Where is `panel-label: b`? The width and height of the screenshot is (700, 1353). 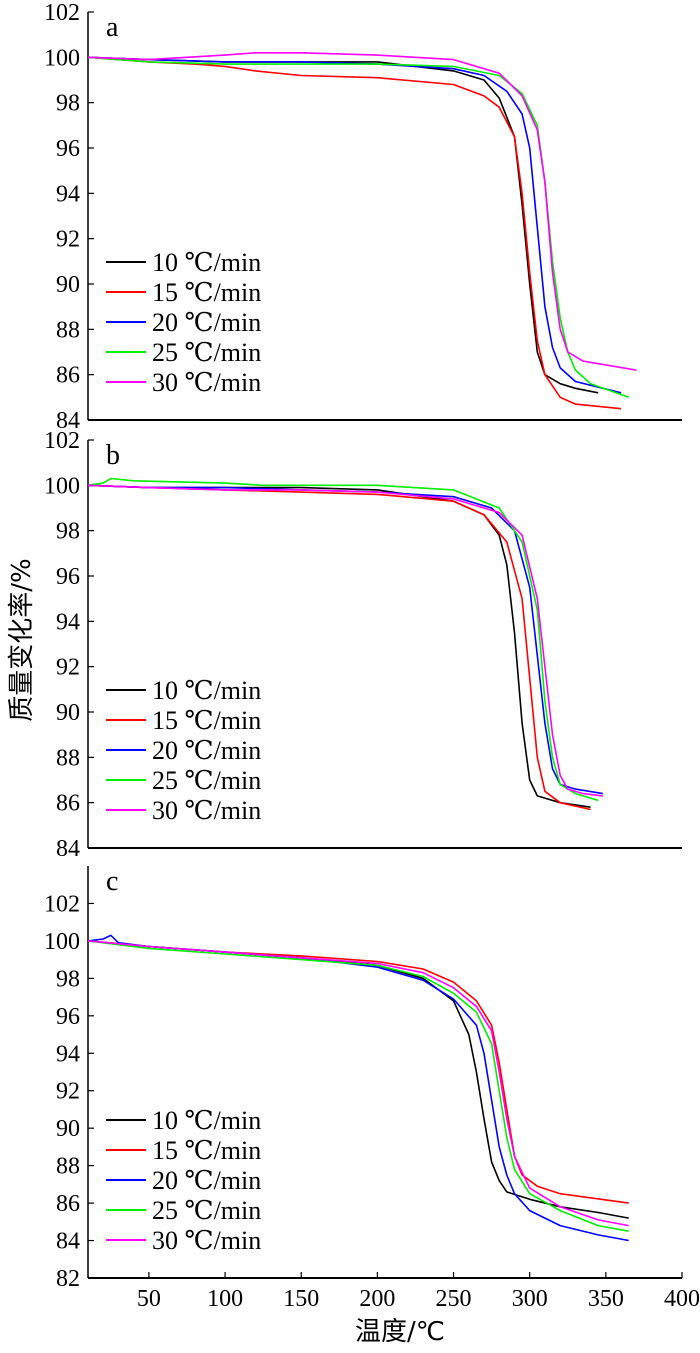
panel-label: b is located at coordinates (113, 455).